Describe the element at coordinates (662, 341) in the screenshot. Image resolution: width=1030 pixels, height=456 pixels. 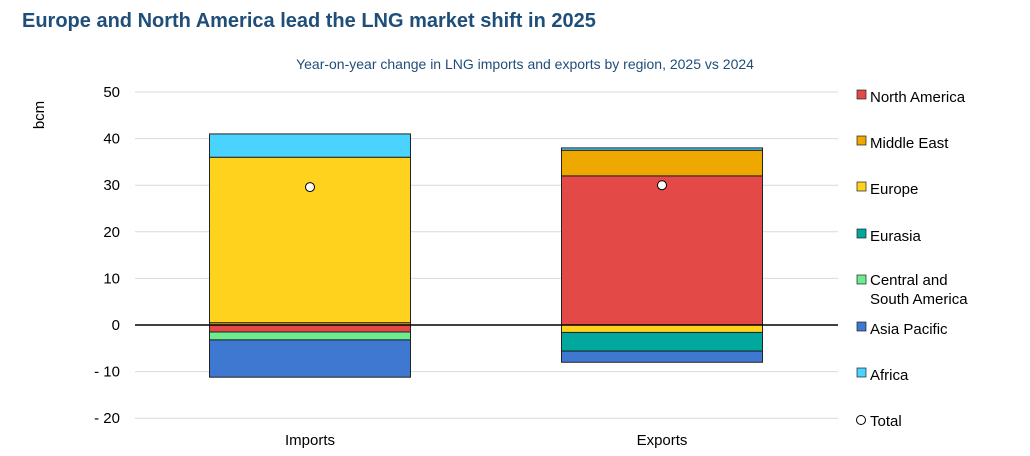
I see `bar-segment-eurasia` at that location.